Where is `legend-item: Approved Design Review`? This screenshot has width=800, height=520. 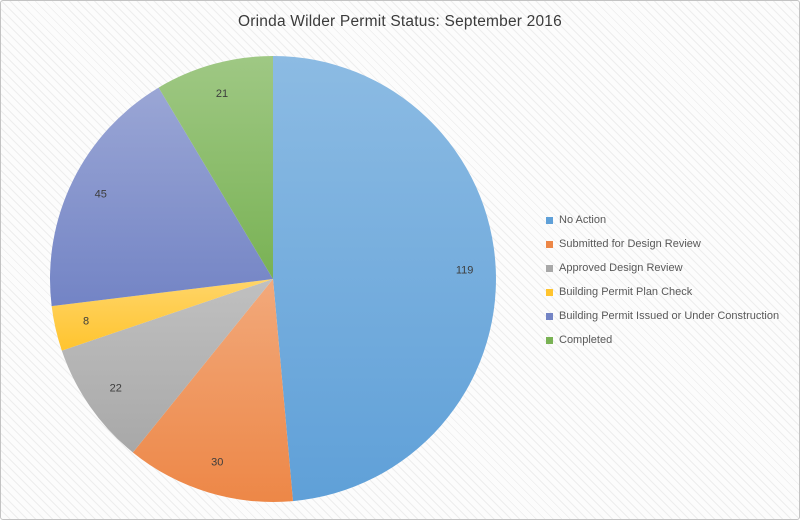
legend-item: Approved Design Review is located at coordinates (662, 268).